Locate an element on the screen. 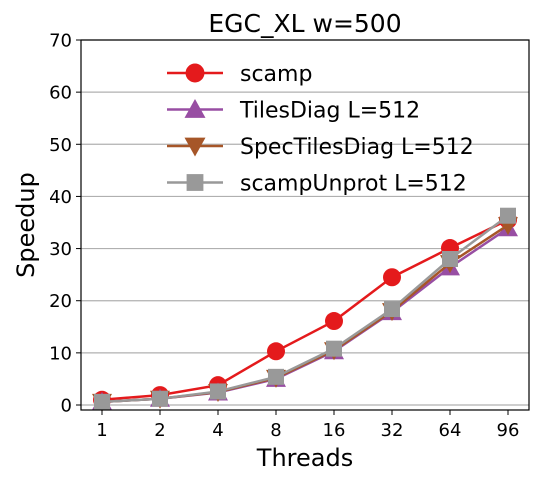 The image size is (538, 482). x-tick-label-64: 64 is located at coordinates (450, 430).